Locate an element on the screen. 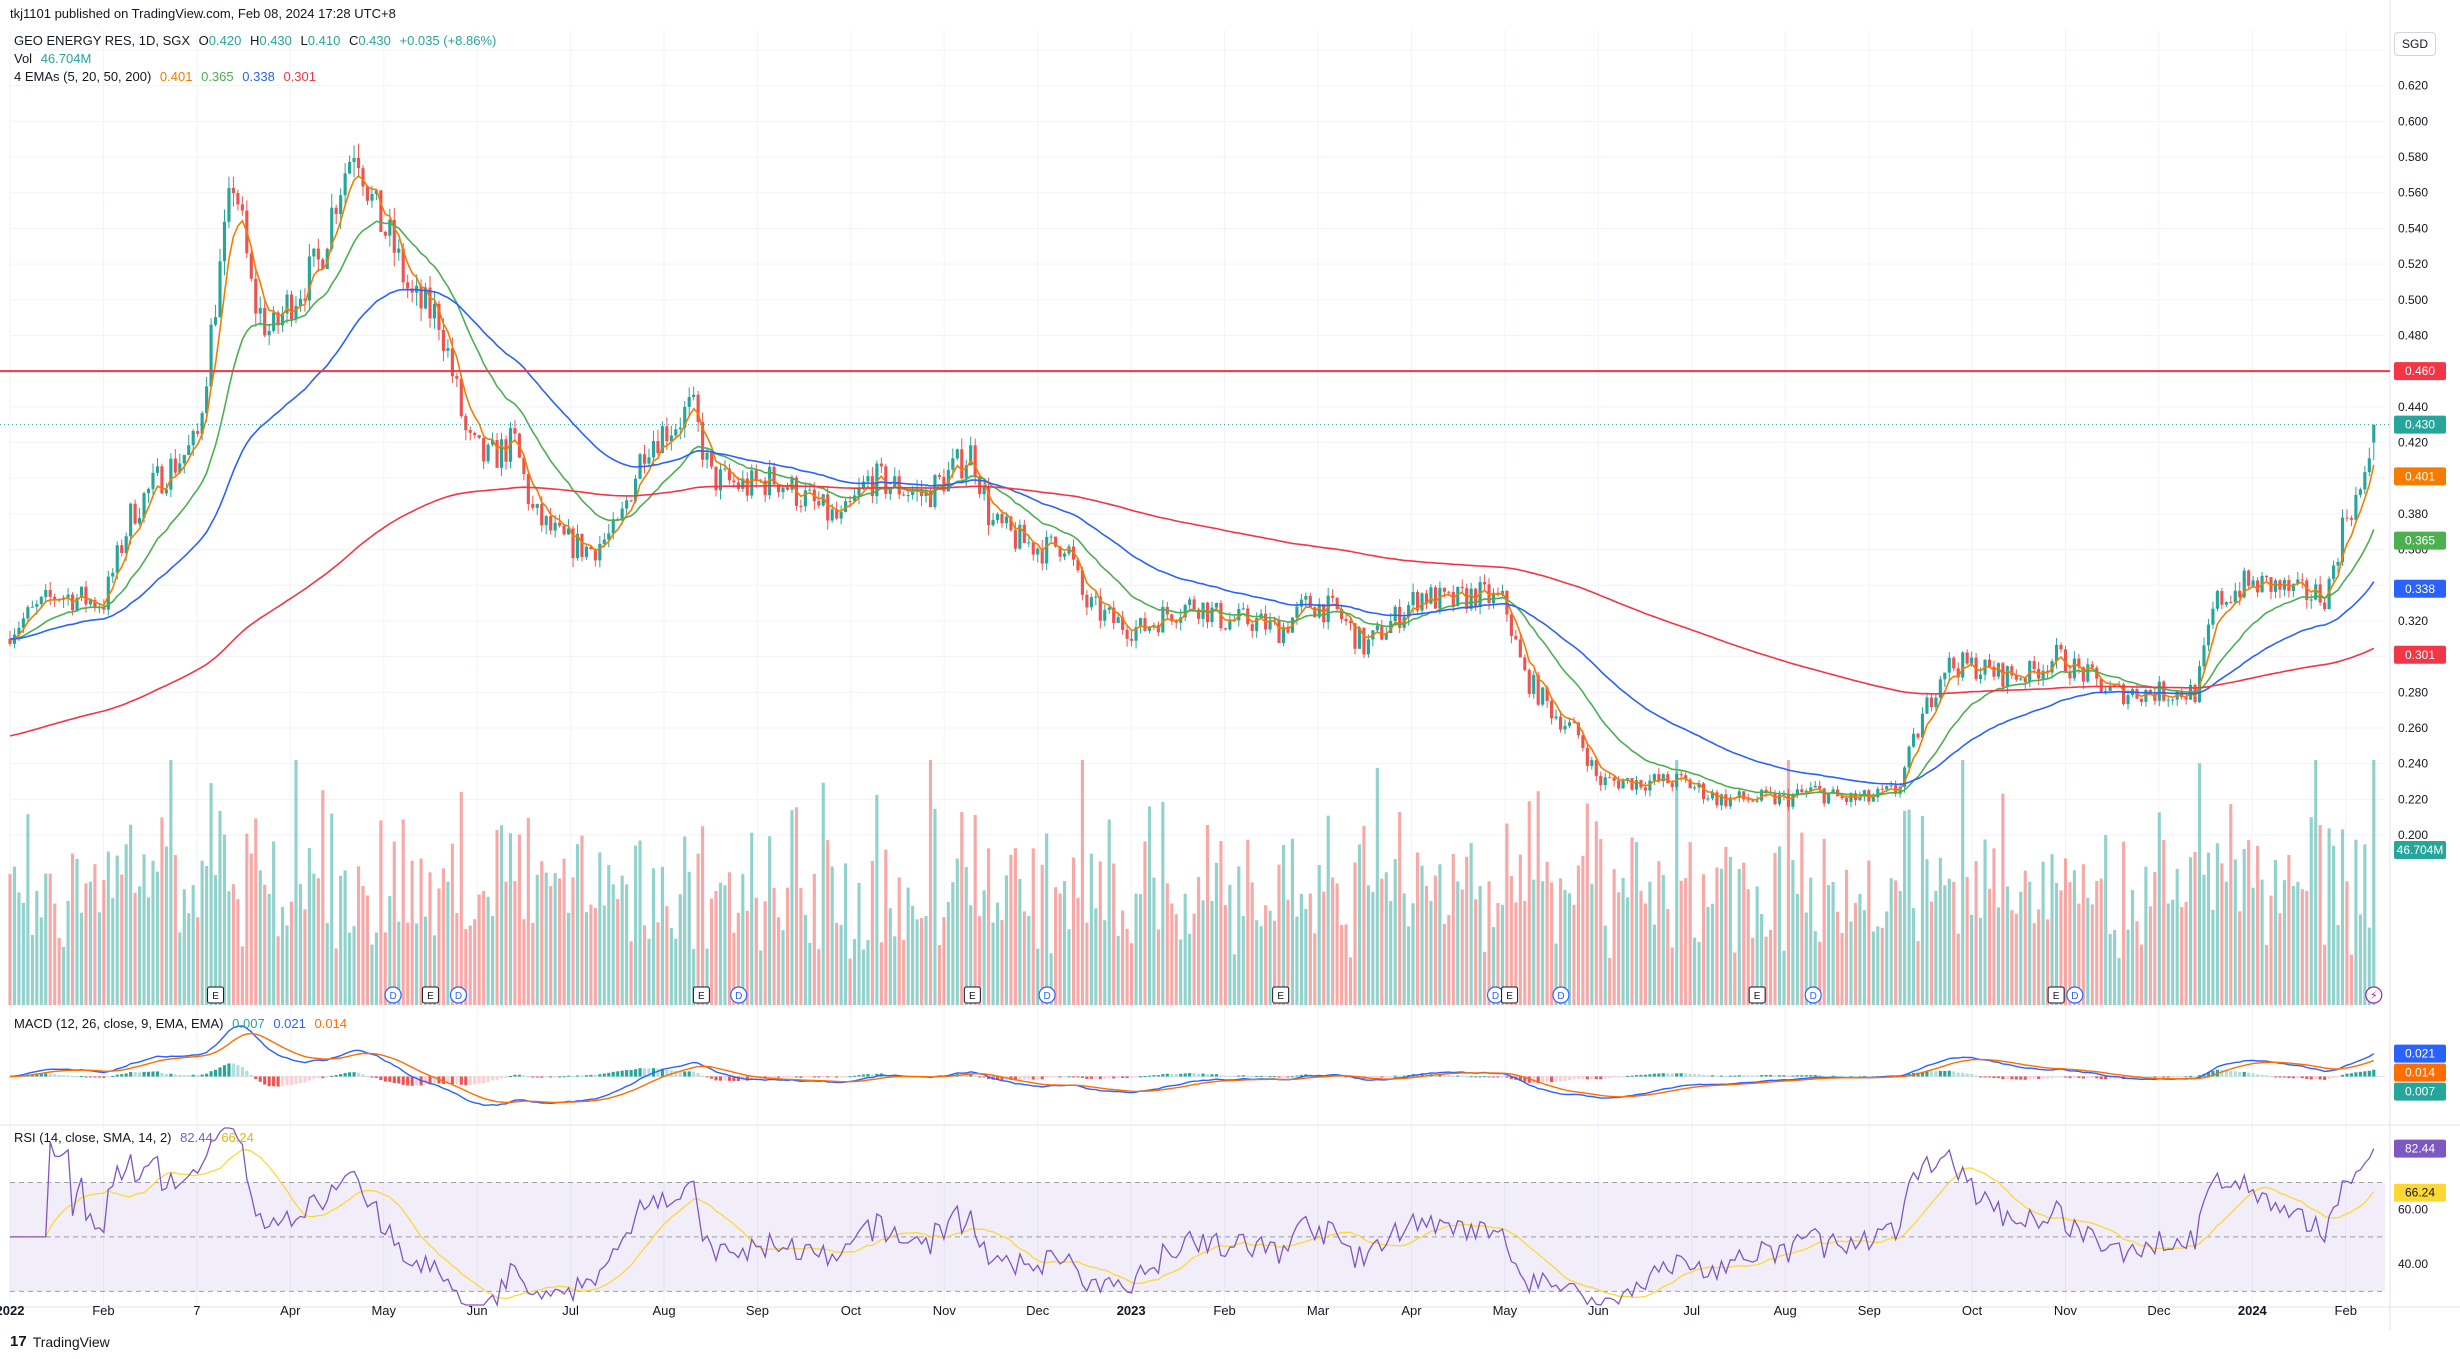 Image resolution: width=2460 pixels, height=1359 pixels. time-tick-label: Aug is located at coordinates (1785, 1310).